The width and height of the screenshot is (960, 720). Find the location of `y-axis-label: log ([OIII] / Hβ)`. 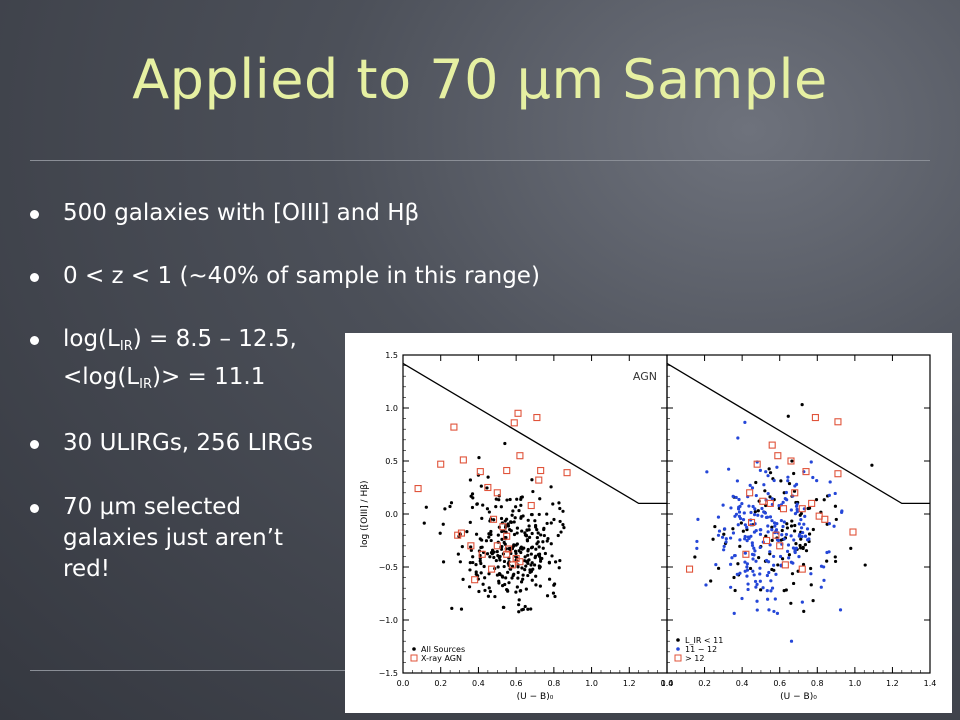

y-axis-label: log ([OIII] / Hβ) is located at coordinates (365, 514).